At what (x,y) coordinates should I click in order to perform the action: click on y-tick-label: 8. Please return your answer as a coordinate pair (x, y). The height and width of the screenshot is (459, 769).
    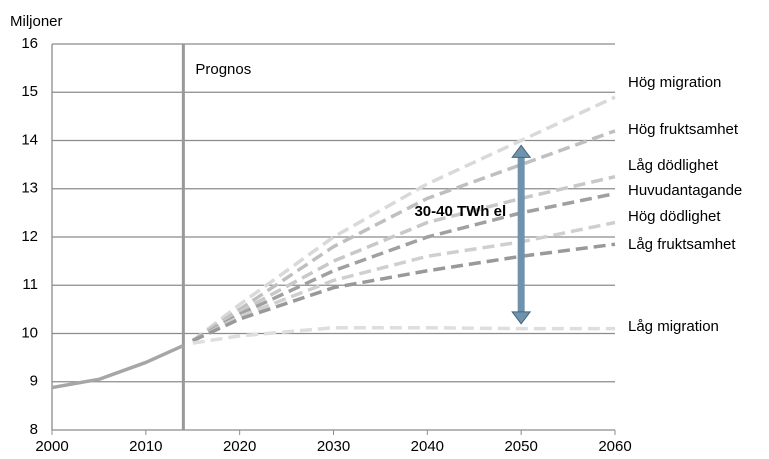
    Looking at the image, I should click on (34, 429).